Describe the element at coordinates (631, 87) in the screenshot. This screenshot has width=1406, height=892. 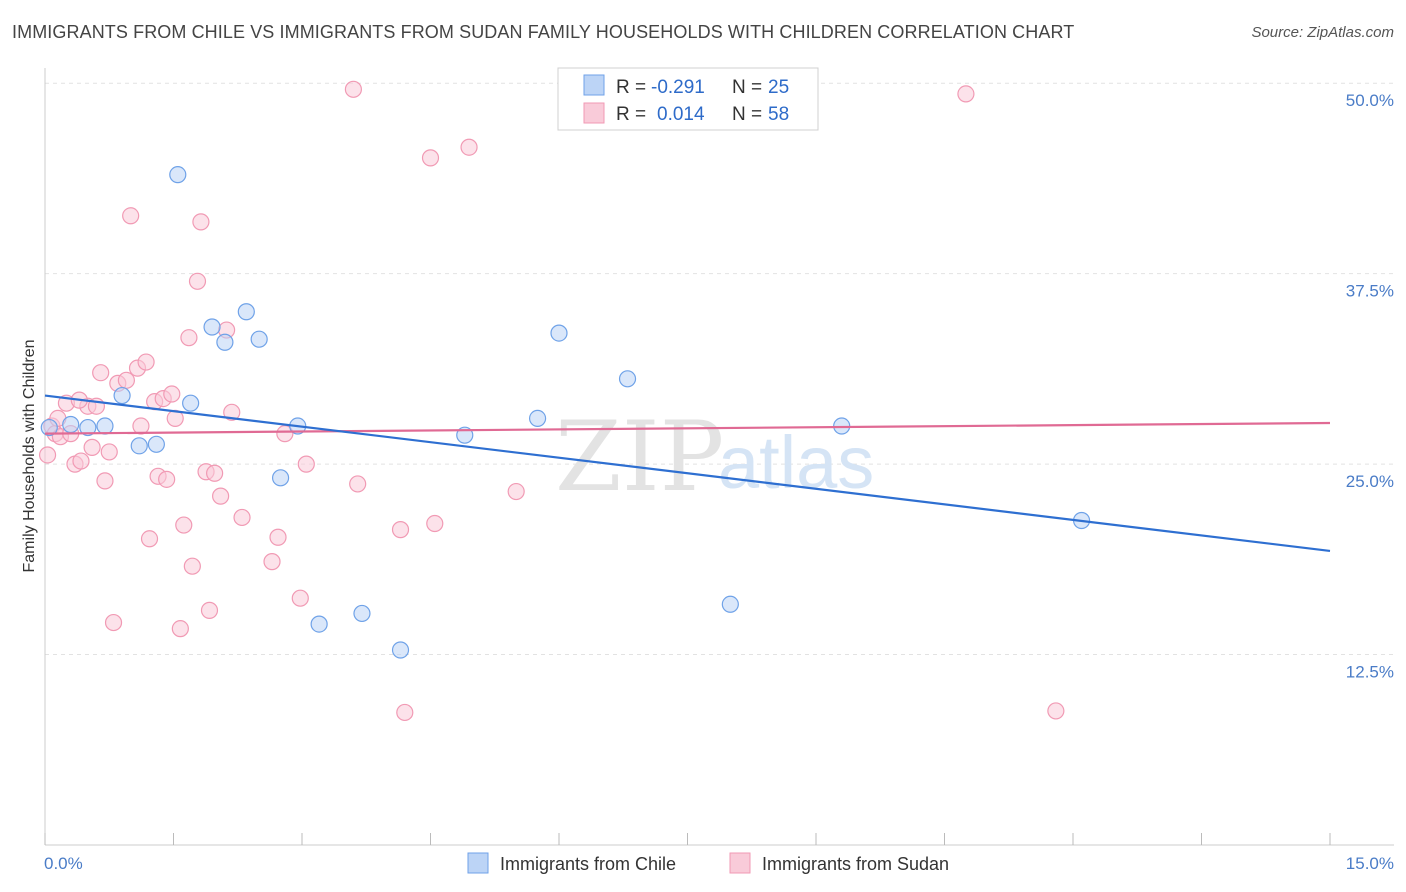
I see `stats-r-label-chile: R =` at that location.